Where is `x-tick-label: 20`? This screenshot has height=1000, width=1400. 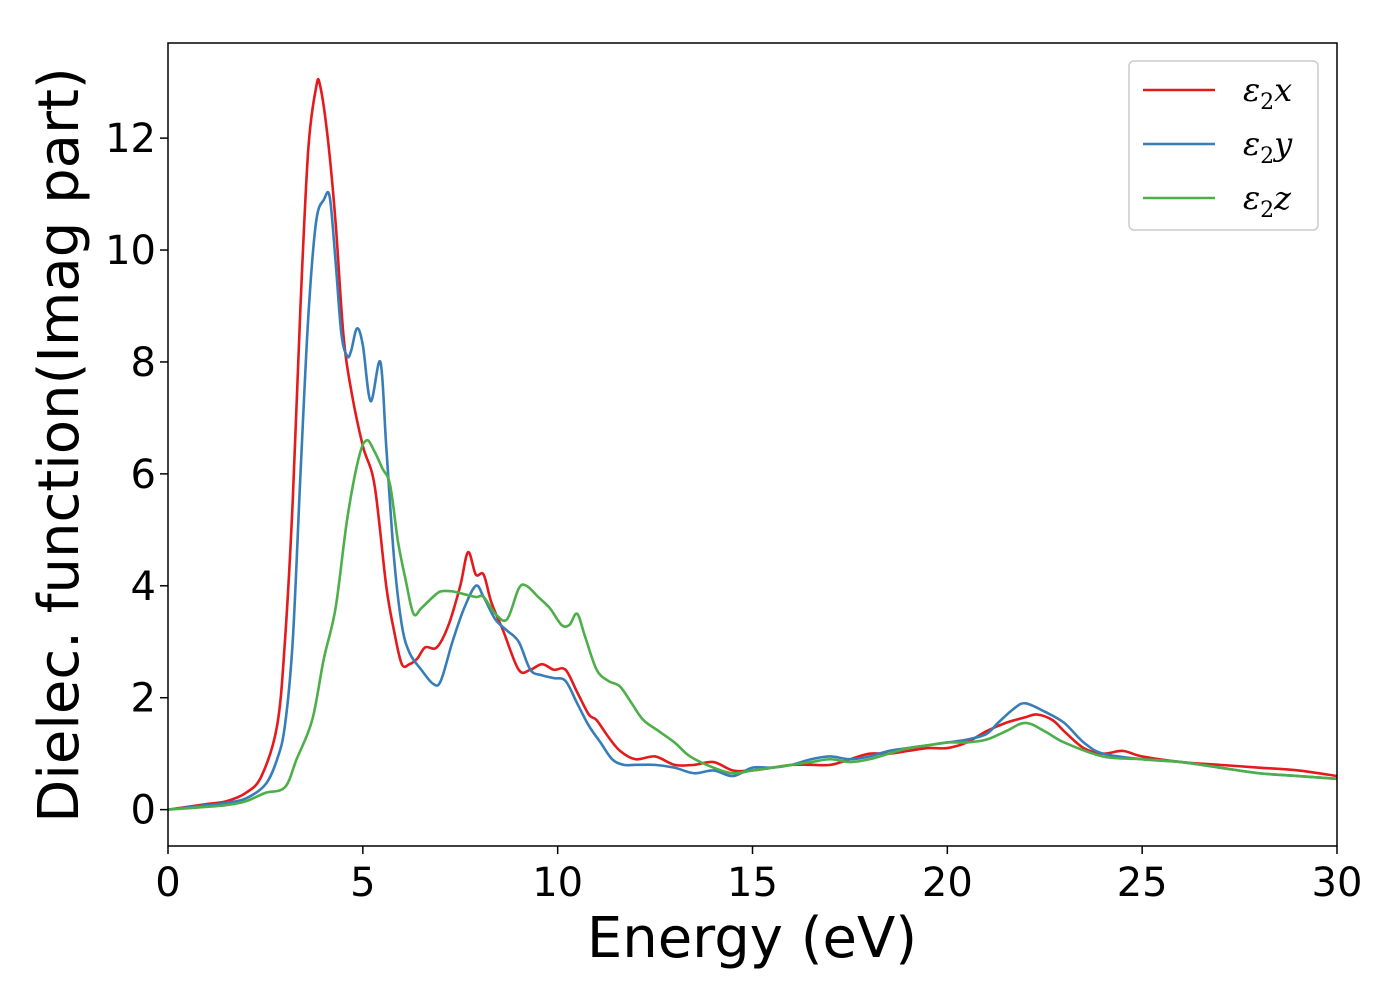
x-tick-label: 20 is located at coordinates (947, 883).